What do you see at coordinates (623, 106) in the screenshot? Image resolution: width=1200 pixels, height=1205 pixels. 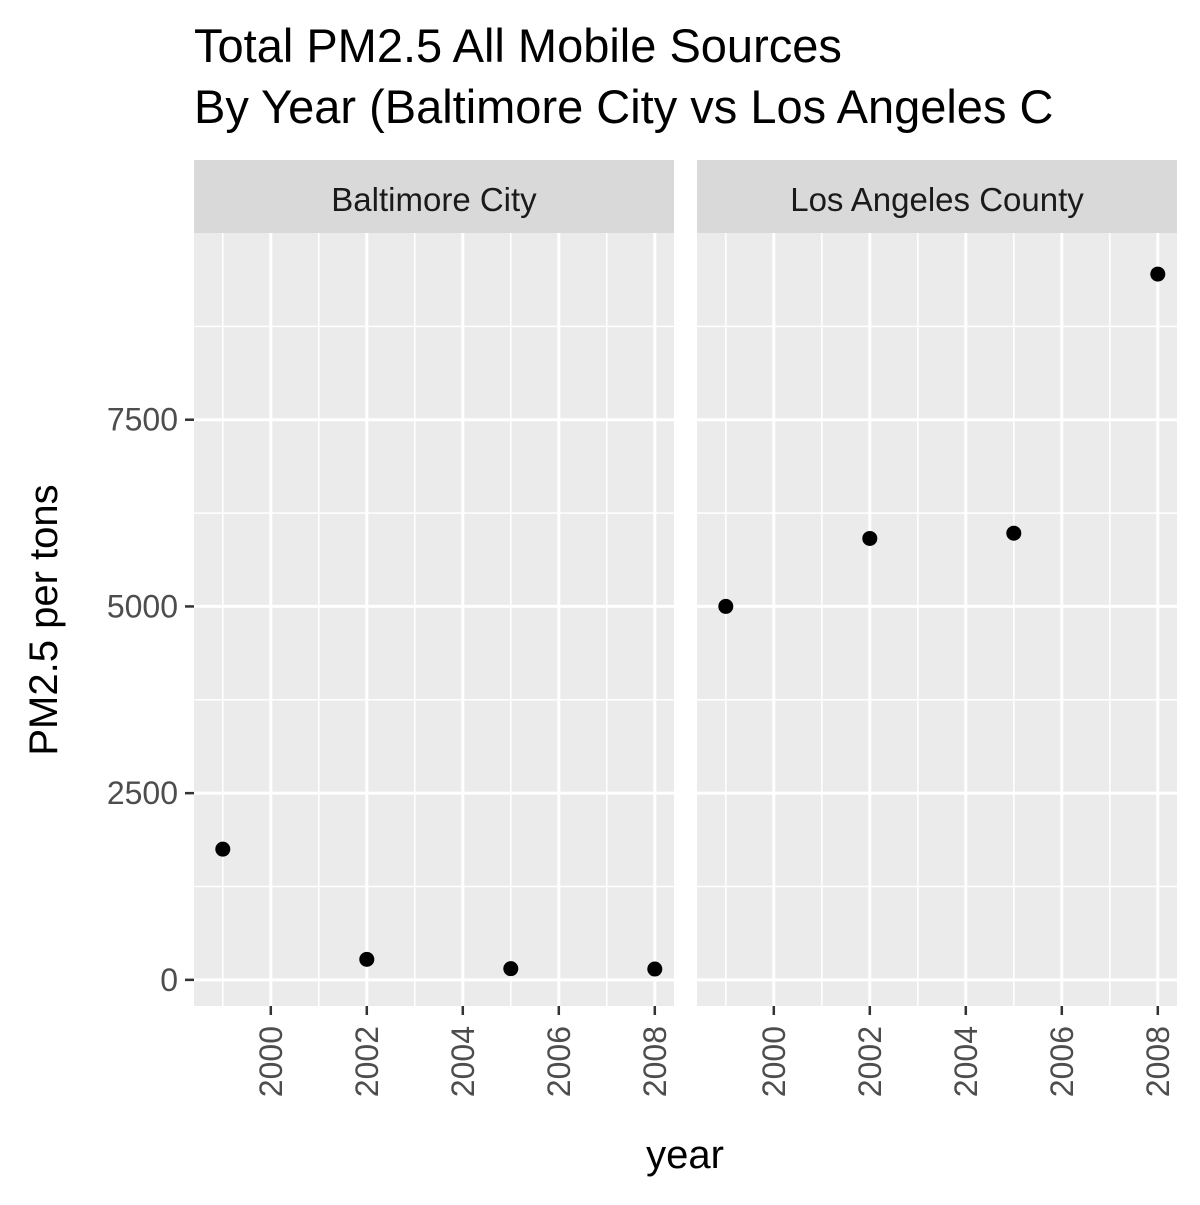 I see `chart-title-line-2: By Year (Baltimore City vs Los Angeles C` at bounding box center [623, 106].